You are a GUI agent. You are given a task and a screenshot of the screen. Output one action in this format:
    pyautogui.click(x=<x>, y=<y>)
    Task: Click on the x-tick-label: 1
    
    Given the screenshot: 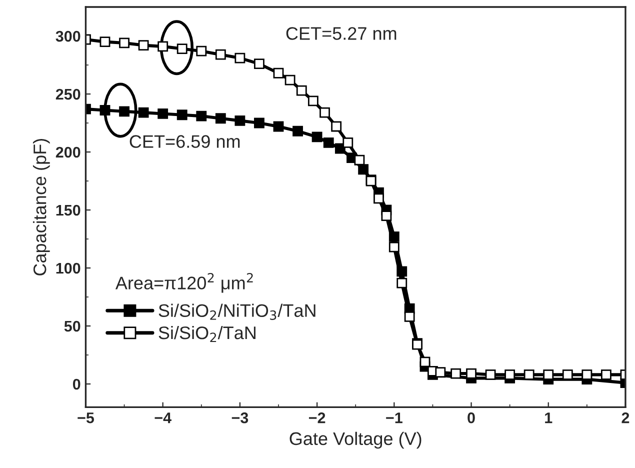 What is the action you would take?
    pyautogui.click(x=548, y=418)
    